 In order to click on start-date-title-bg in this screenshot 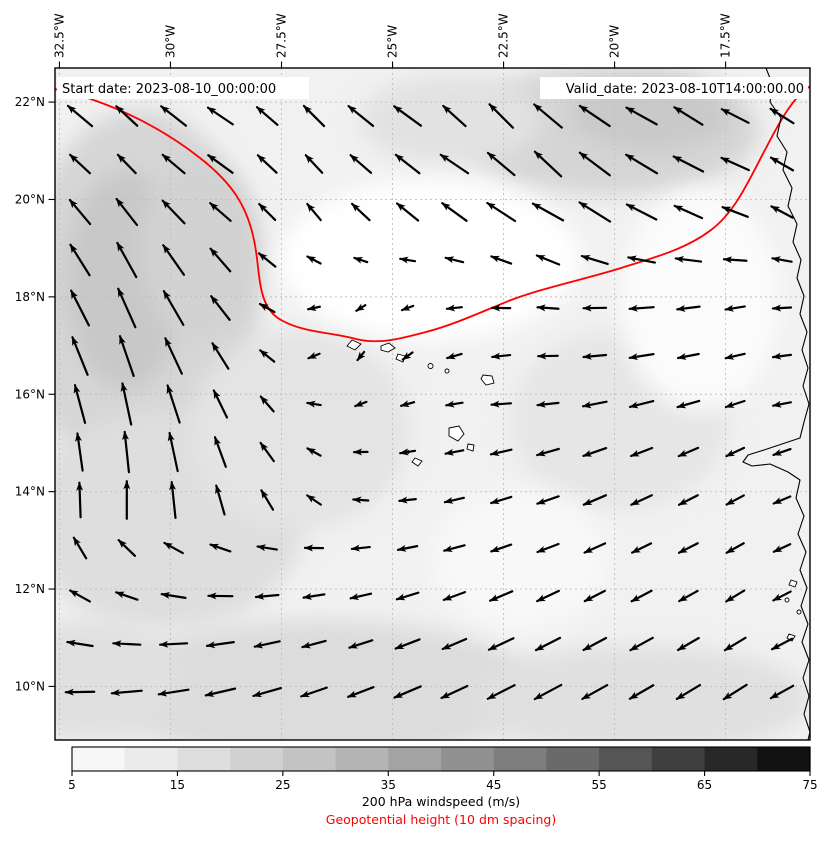, I will do `click(183, 88)`.